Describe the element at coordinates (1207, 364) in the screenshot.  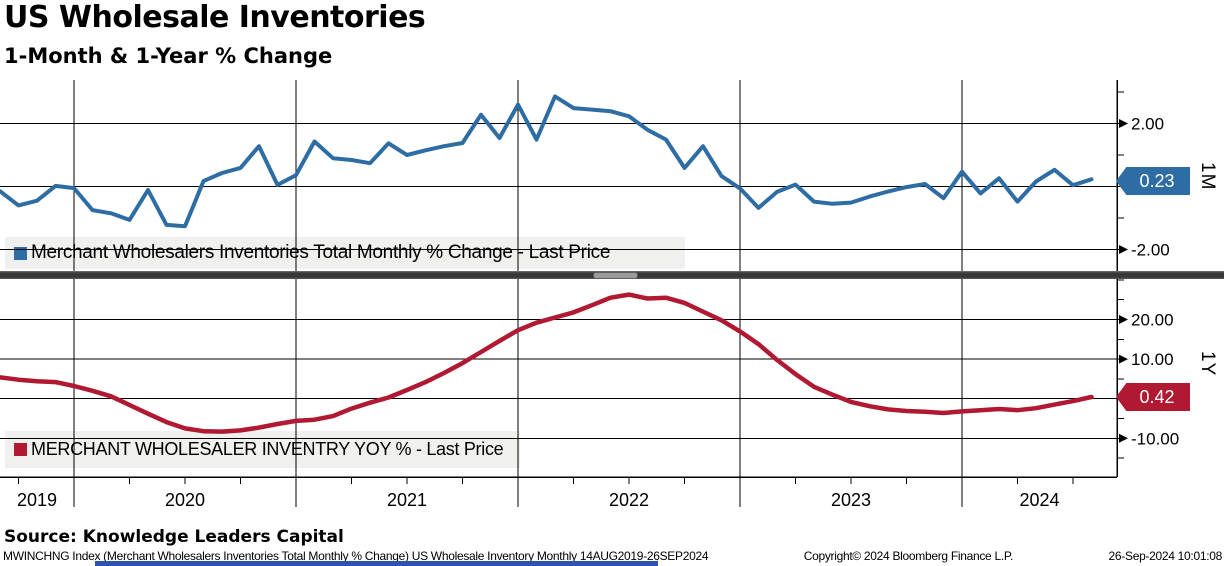
I see `panel-axis-label-1y: 1Y` at that location.